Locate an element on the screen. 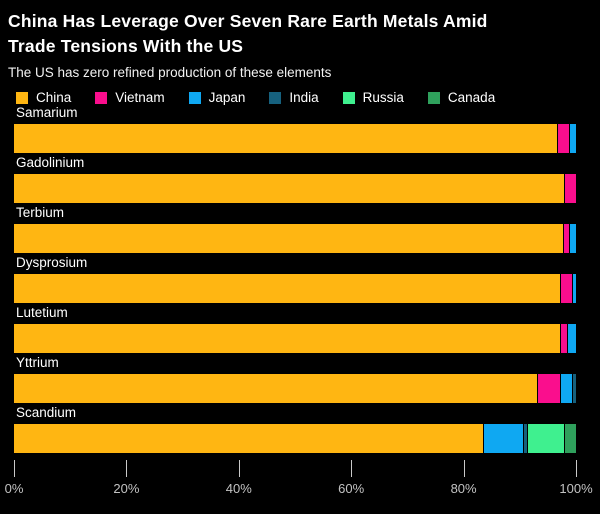 The width and height of the screenshot is (600, 514). axis-tick-label: 60% is located at coordinates (351, 488).